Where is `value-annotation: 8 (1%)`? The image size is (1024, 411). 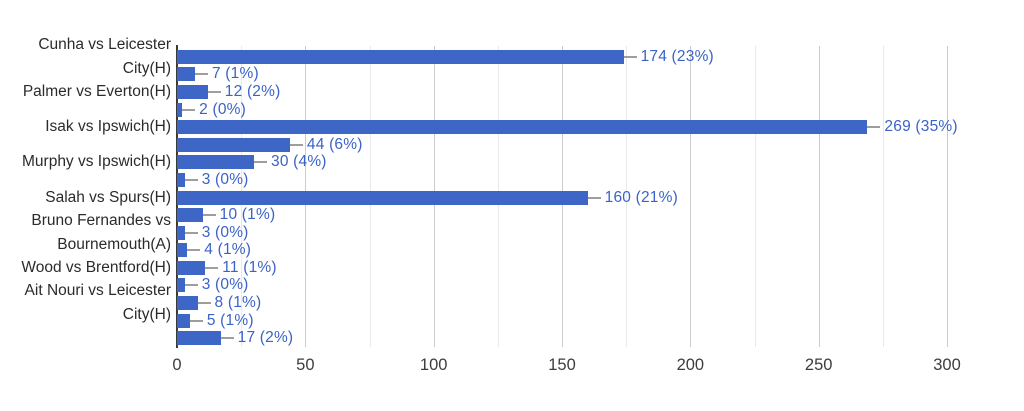
value-annotation: 8 (1%) is located at coordinates (238, 303).